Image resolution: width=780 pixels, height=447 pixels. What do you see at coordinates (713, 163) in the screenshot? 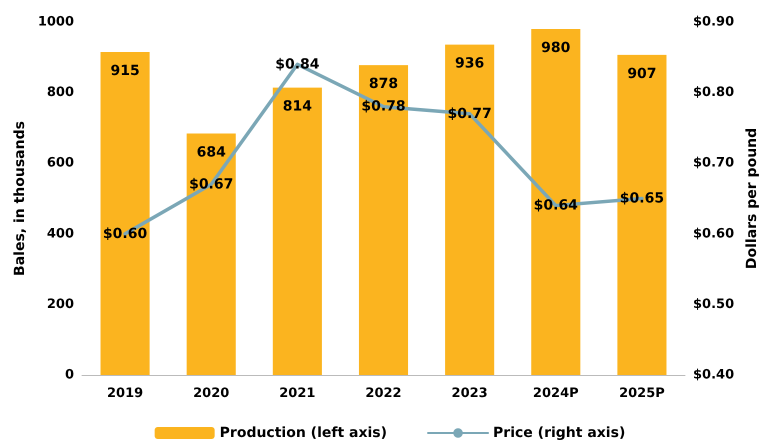
I see `y2-tick-label: $0.70` at bounding box center [713, 163].